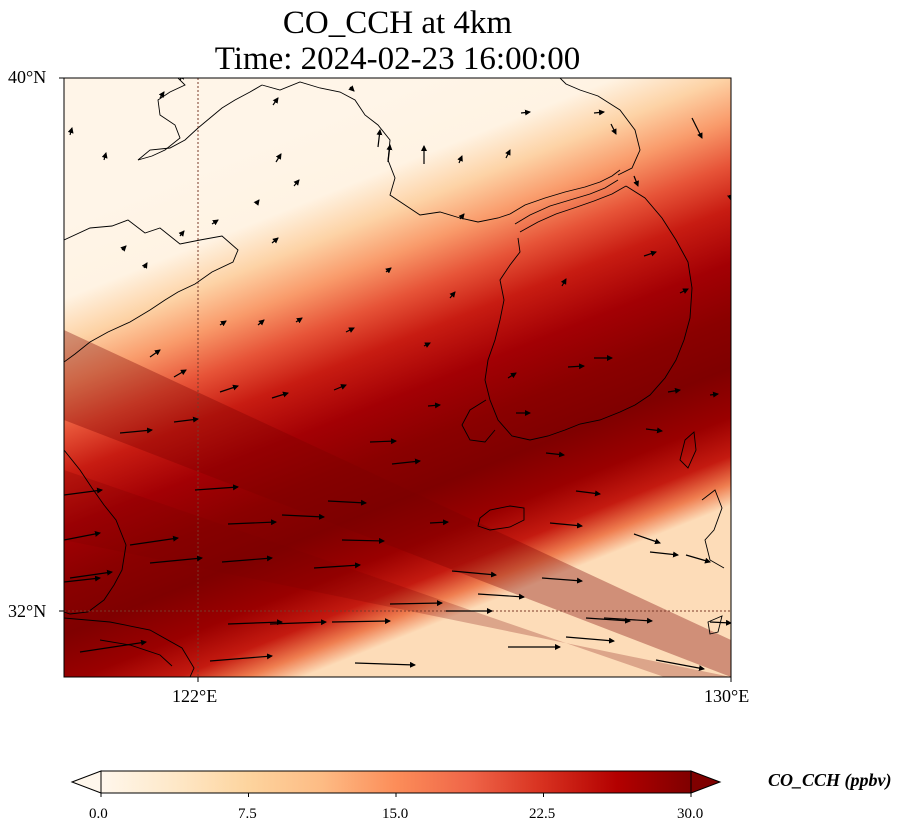  I want to click on colorbar, so click(396, 783).